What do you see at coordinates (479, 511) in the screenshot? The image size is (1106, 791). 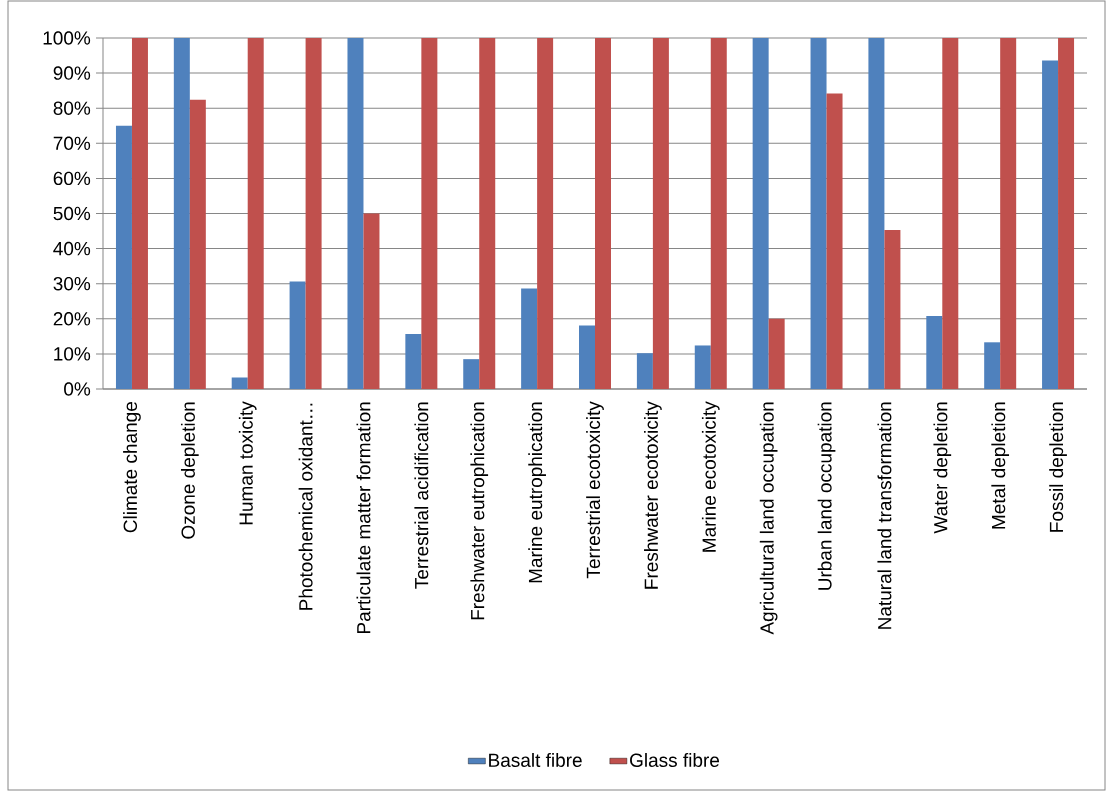 I see `x-tick-label: Freshwater eutrophication` at bounding box center [479, 511].